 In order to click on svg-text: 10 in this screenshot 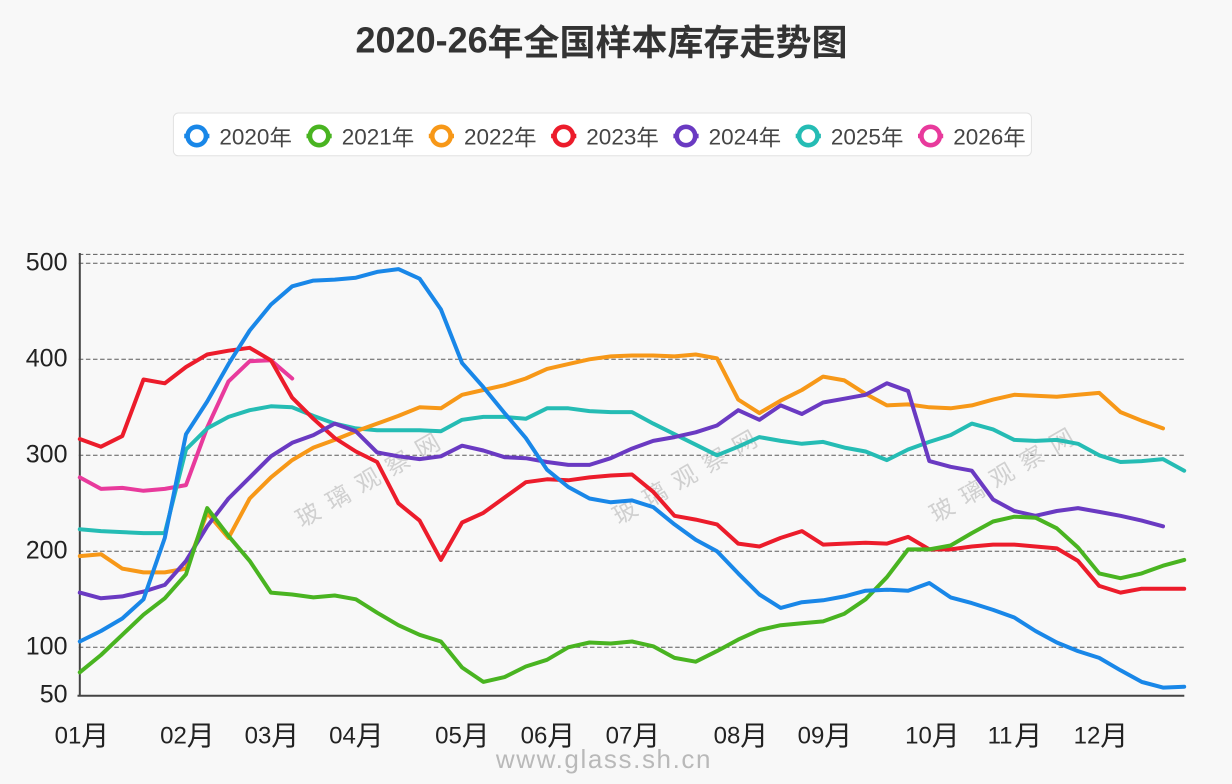, I will do `click(918, 736)`.